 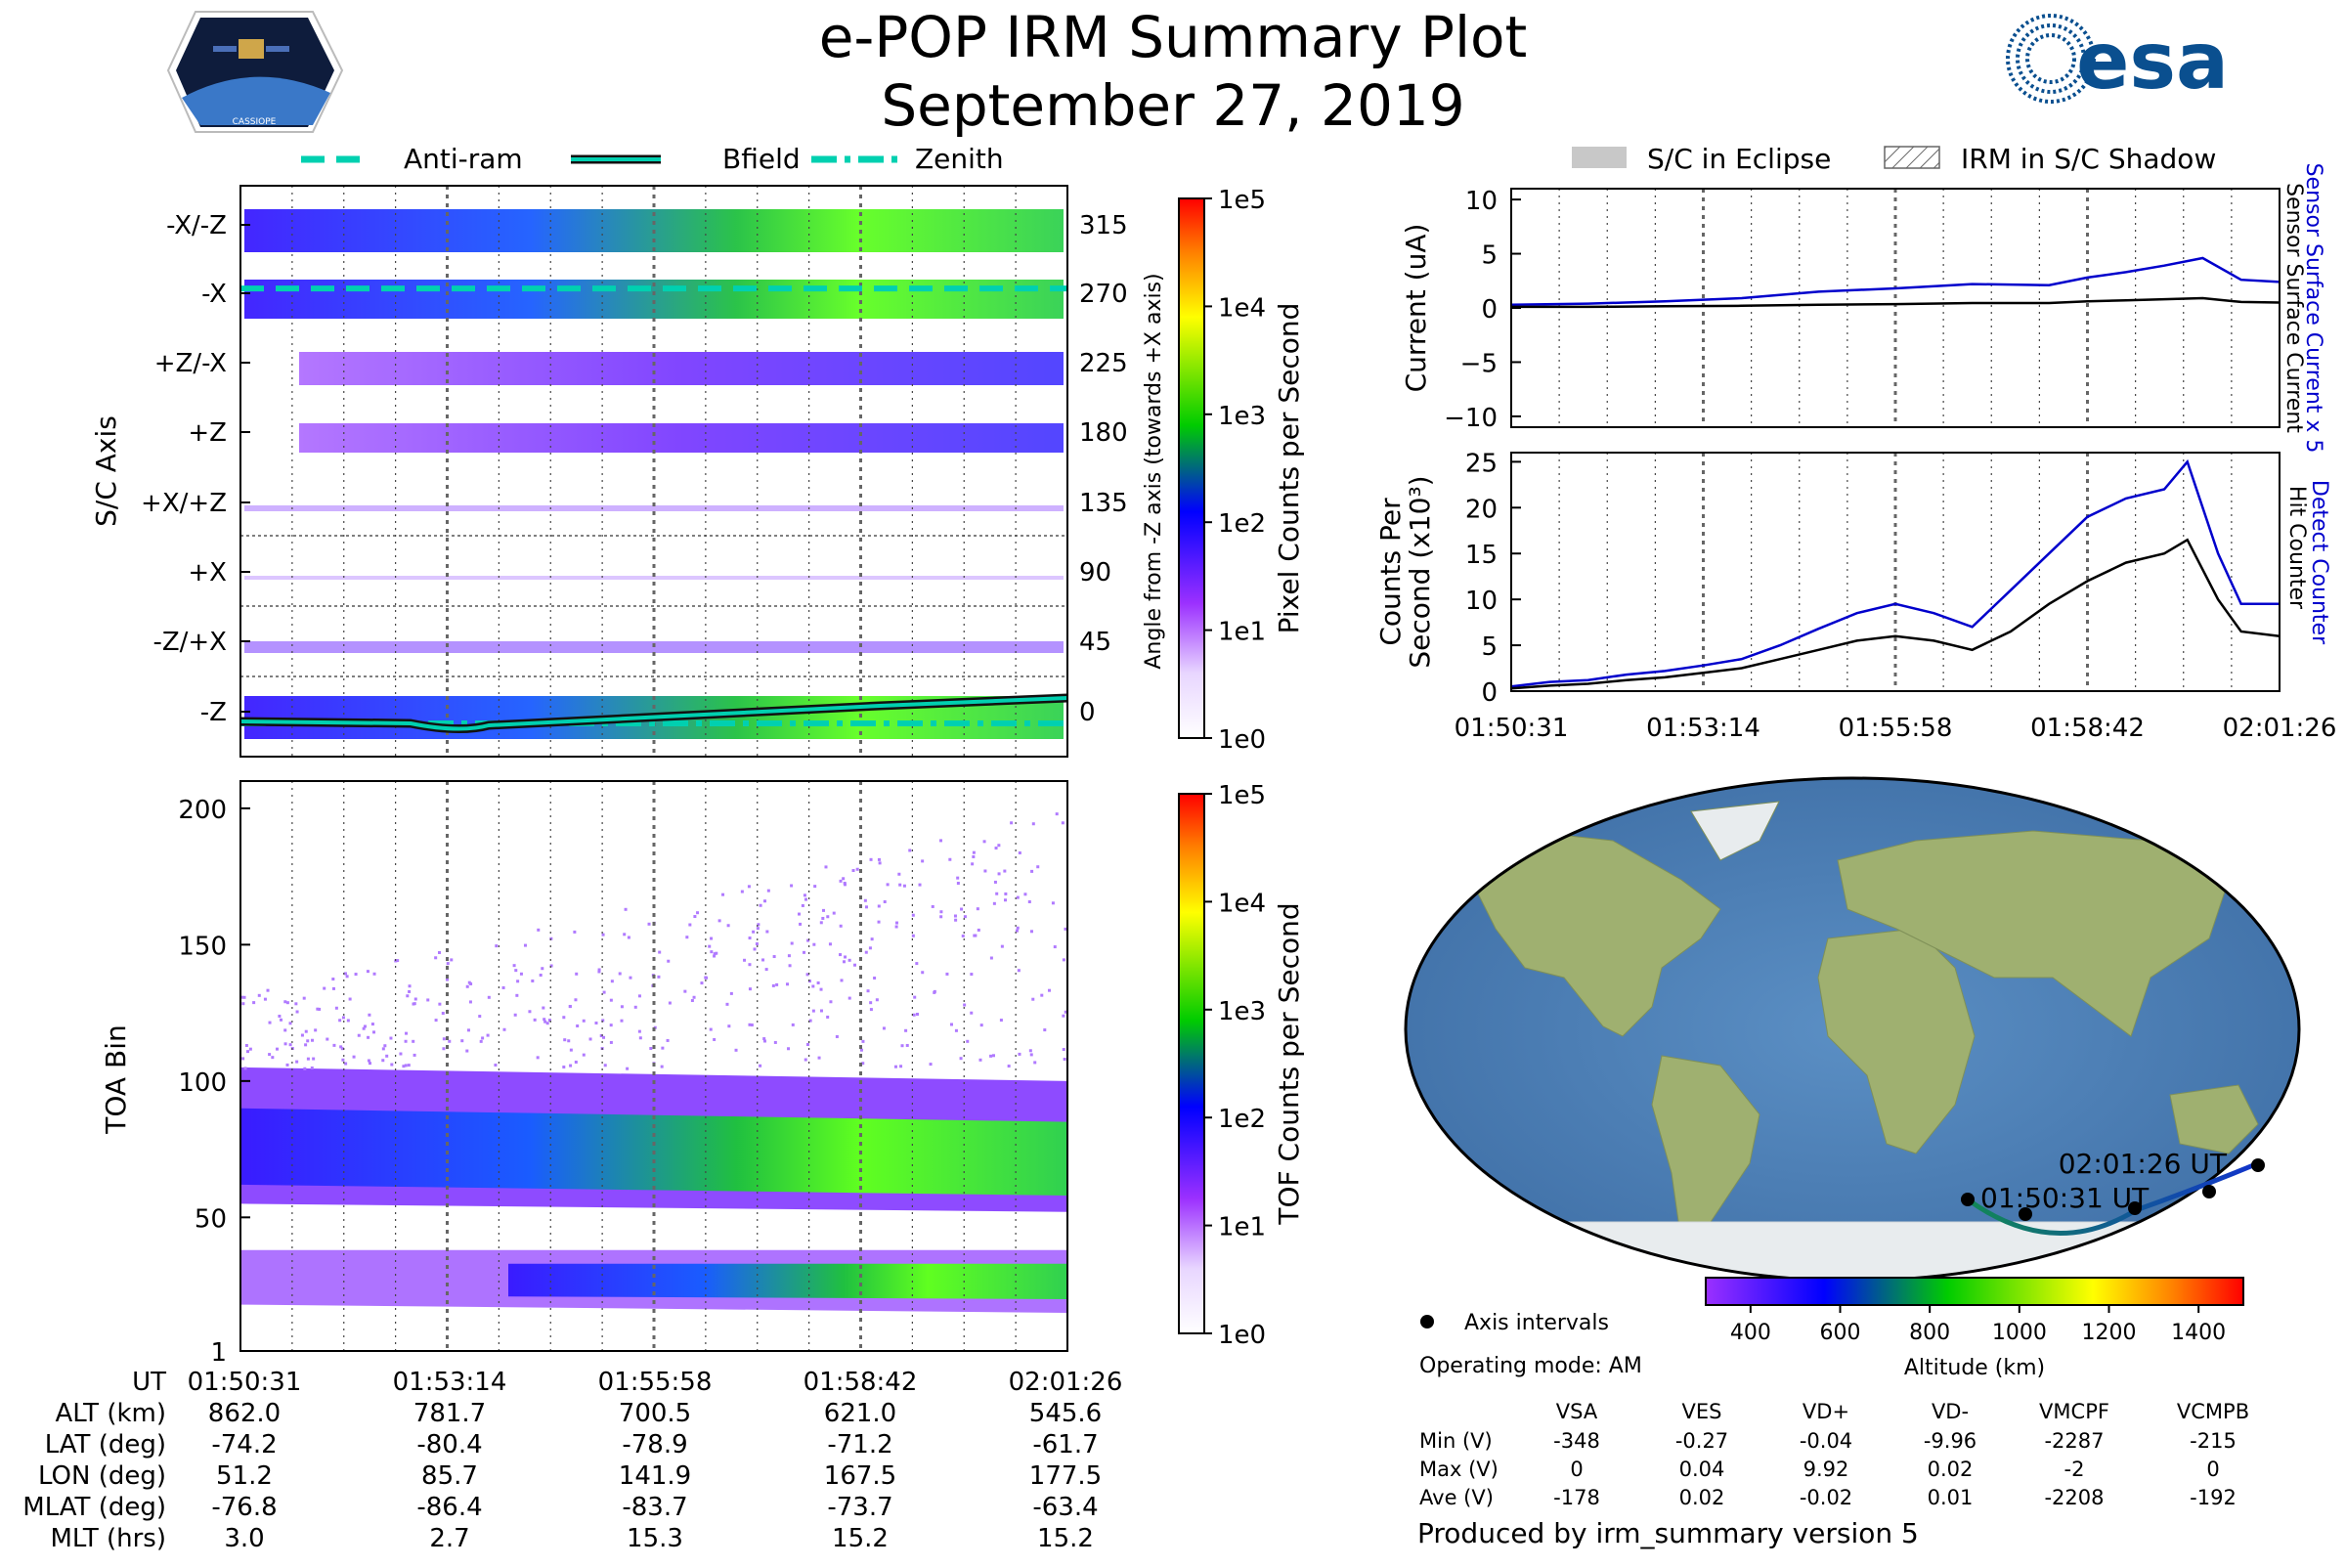 I want to click on ephemeris-row-label-3: LON (deg), so click(x=102, y=1476).